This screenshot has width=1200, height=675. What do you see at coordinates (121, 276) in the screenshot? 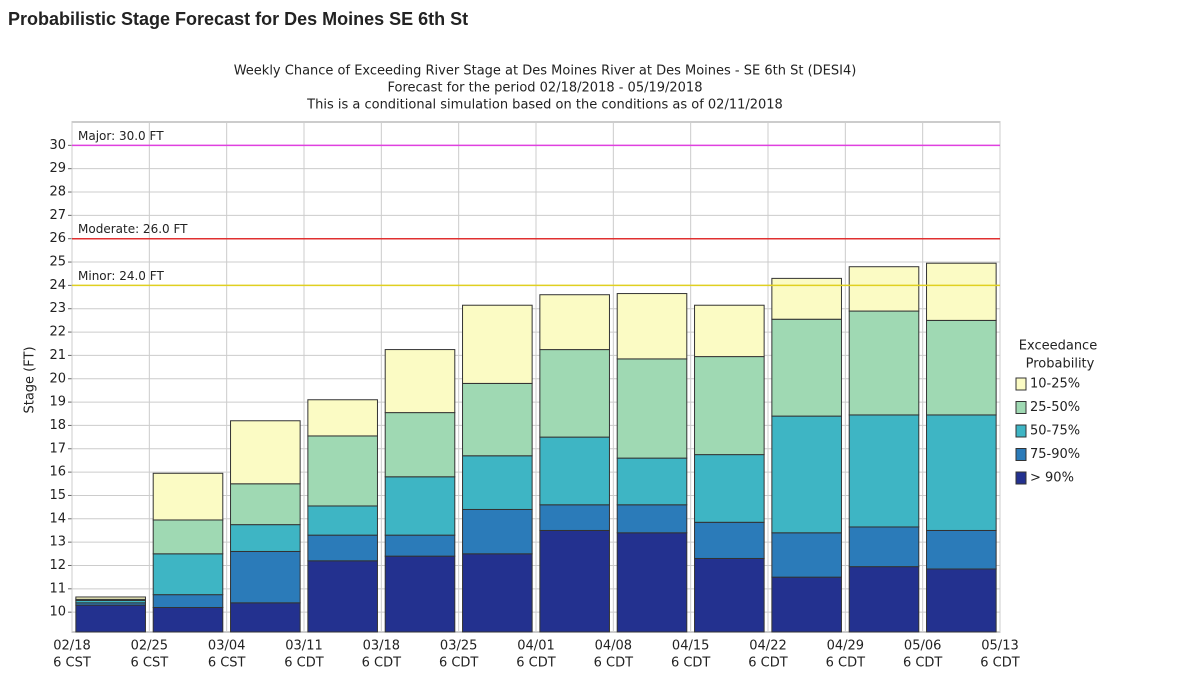
I see `threshold-label: Minor: 24.0 FT` at bounding box center [121, 276].